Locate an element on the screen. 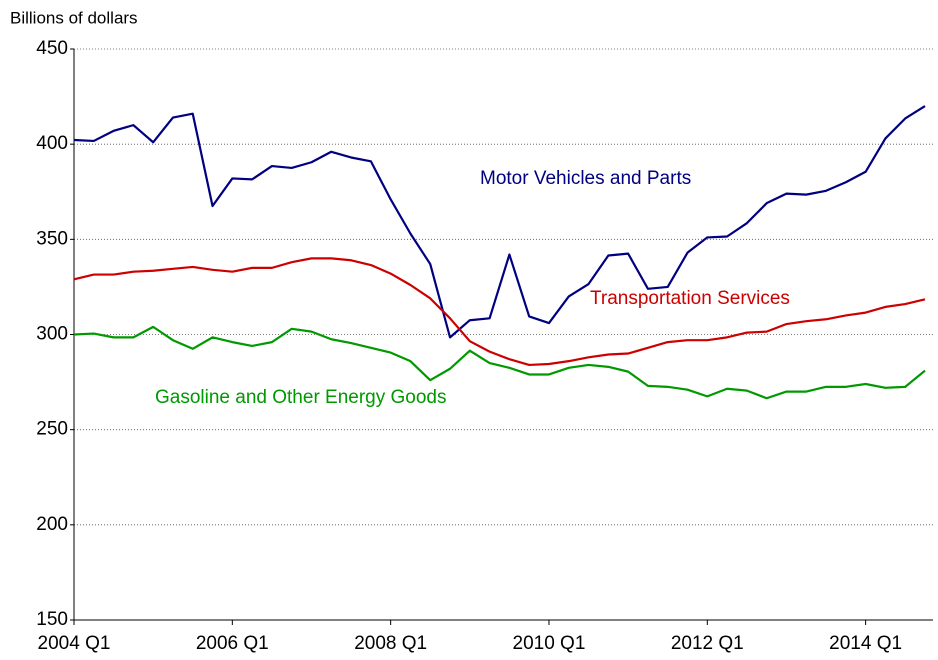  x-tick-label: 2012 Q1 is located at coordinates (707, 643).